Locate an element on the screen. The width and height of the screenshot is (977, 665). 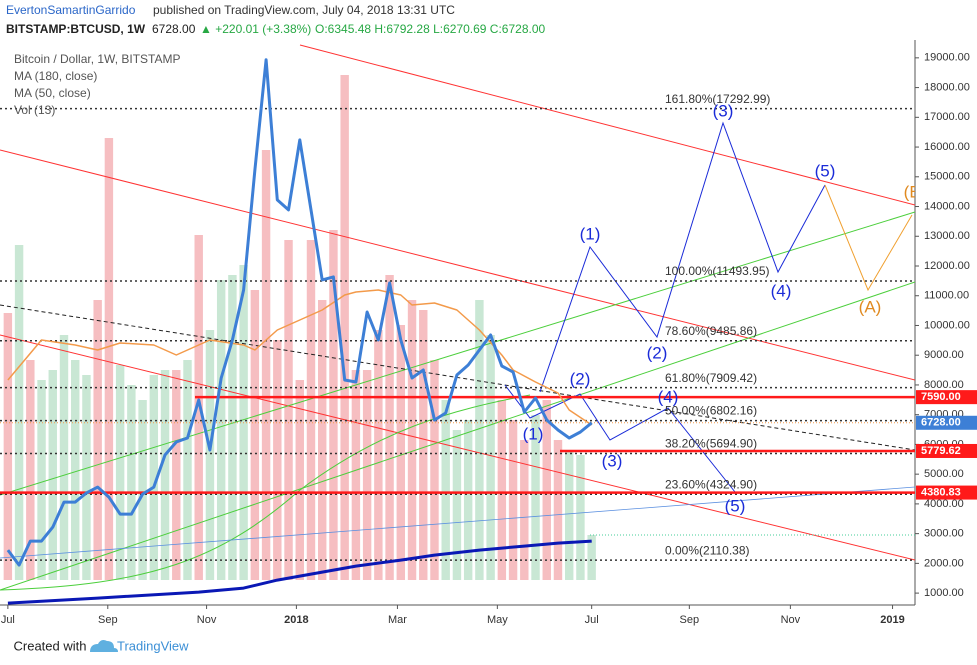
y-tick-label: 8000.00 is located at coordinates (944, 385).